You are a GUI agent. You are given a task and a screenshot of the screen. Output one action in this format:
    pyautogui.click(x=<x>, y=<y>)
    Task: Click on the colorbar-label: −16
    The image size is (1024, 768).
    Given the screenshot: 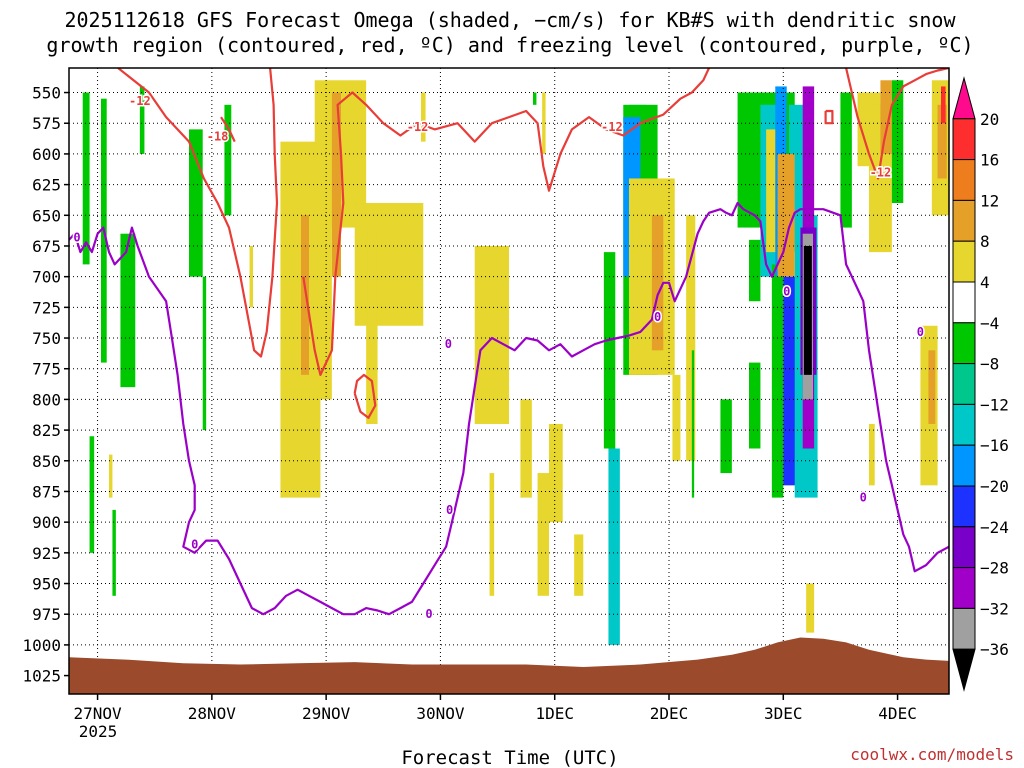 What is the action you would take?
    pyautogui.click(x=994, y=445)
    